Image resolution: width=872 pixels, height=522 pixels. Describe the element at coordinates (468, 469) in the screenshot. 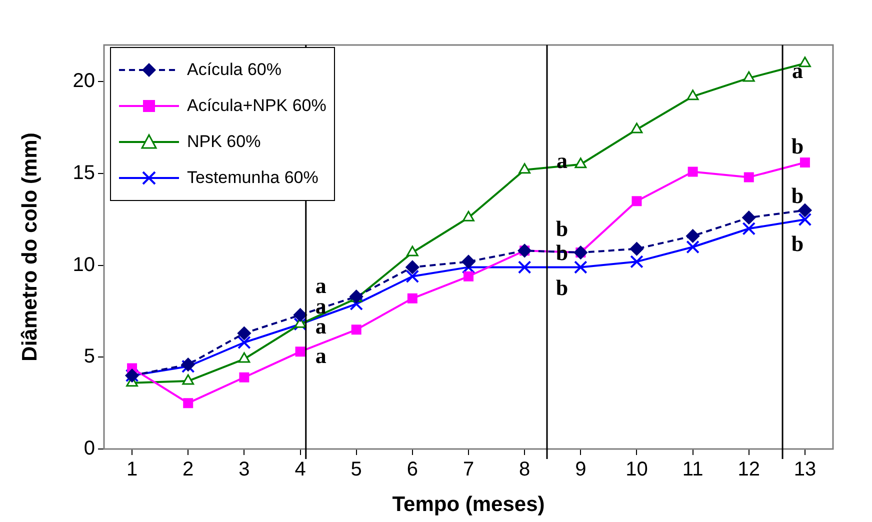

I see `x-tick-label: 7` at that location.